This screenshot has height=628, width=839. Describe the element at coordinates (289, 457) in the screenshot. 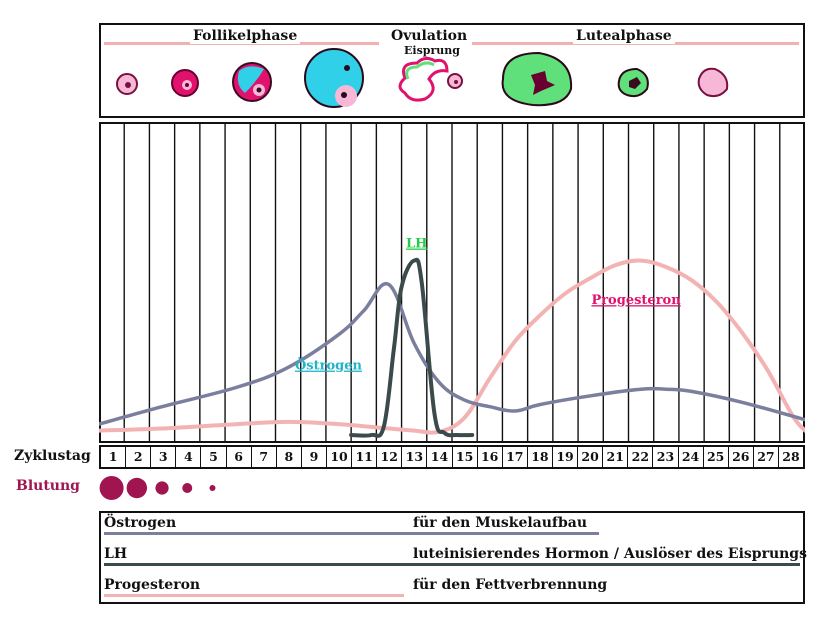

I see `day-tick-label: 8` at that location.